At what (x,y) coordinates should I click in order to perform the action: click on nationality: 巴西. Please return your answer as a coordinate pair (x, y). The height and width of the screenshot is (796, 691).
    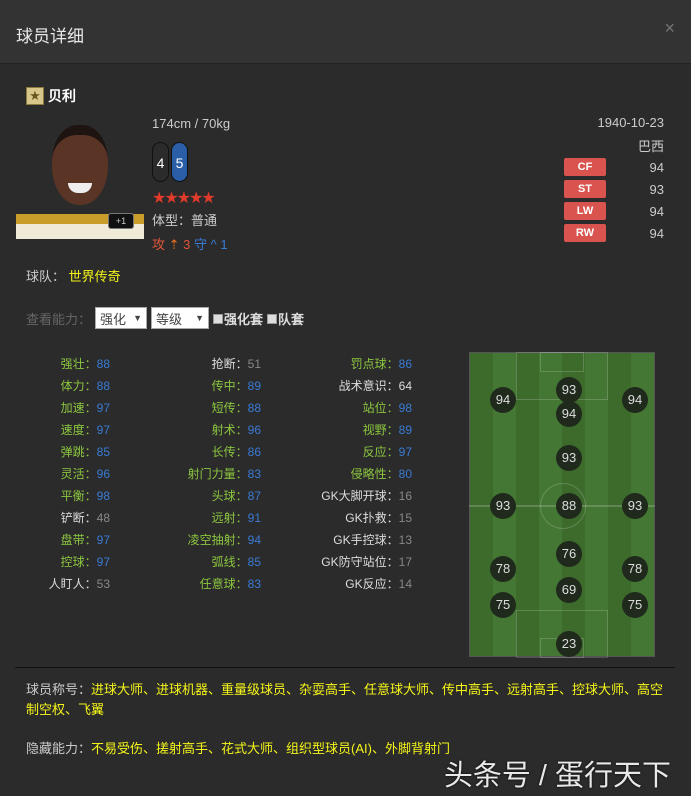
    Looking at the image, I should click on (650, 146).